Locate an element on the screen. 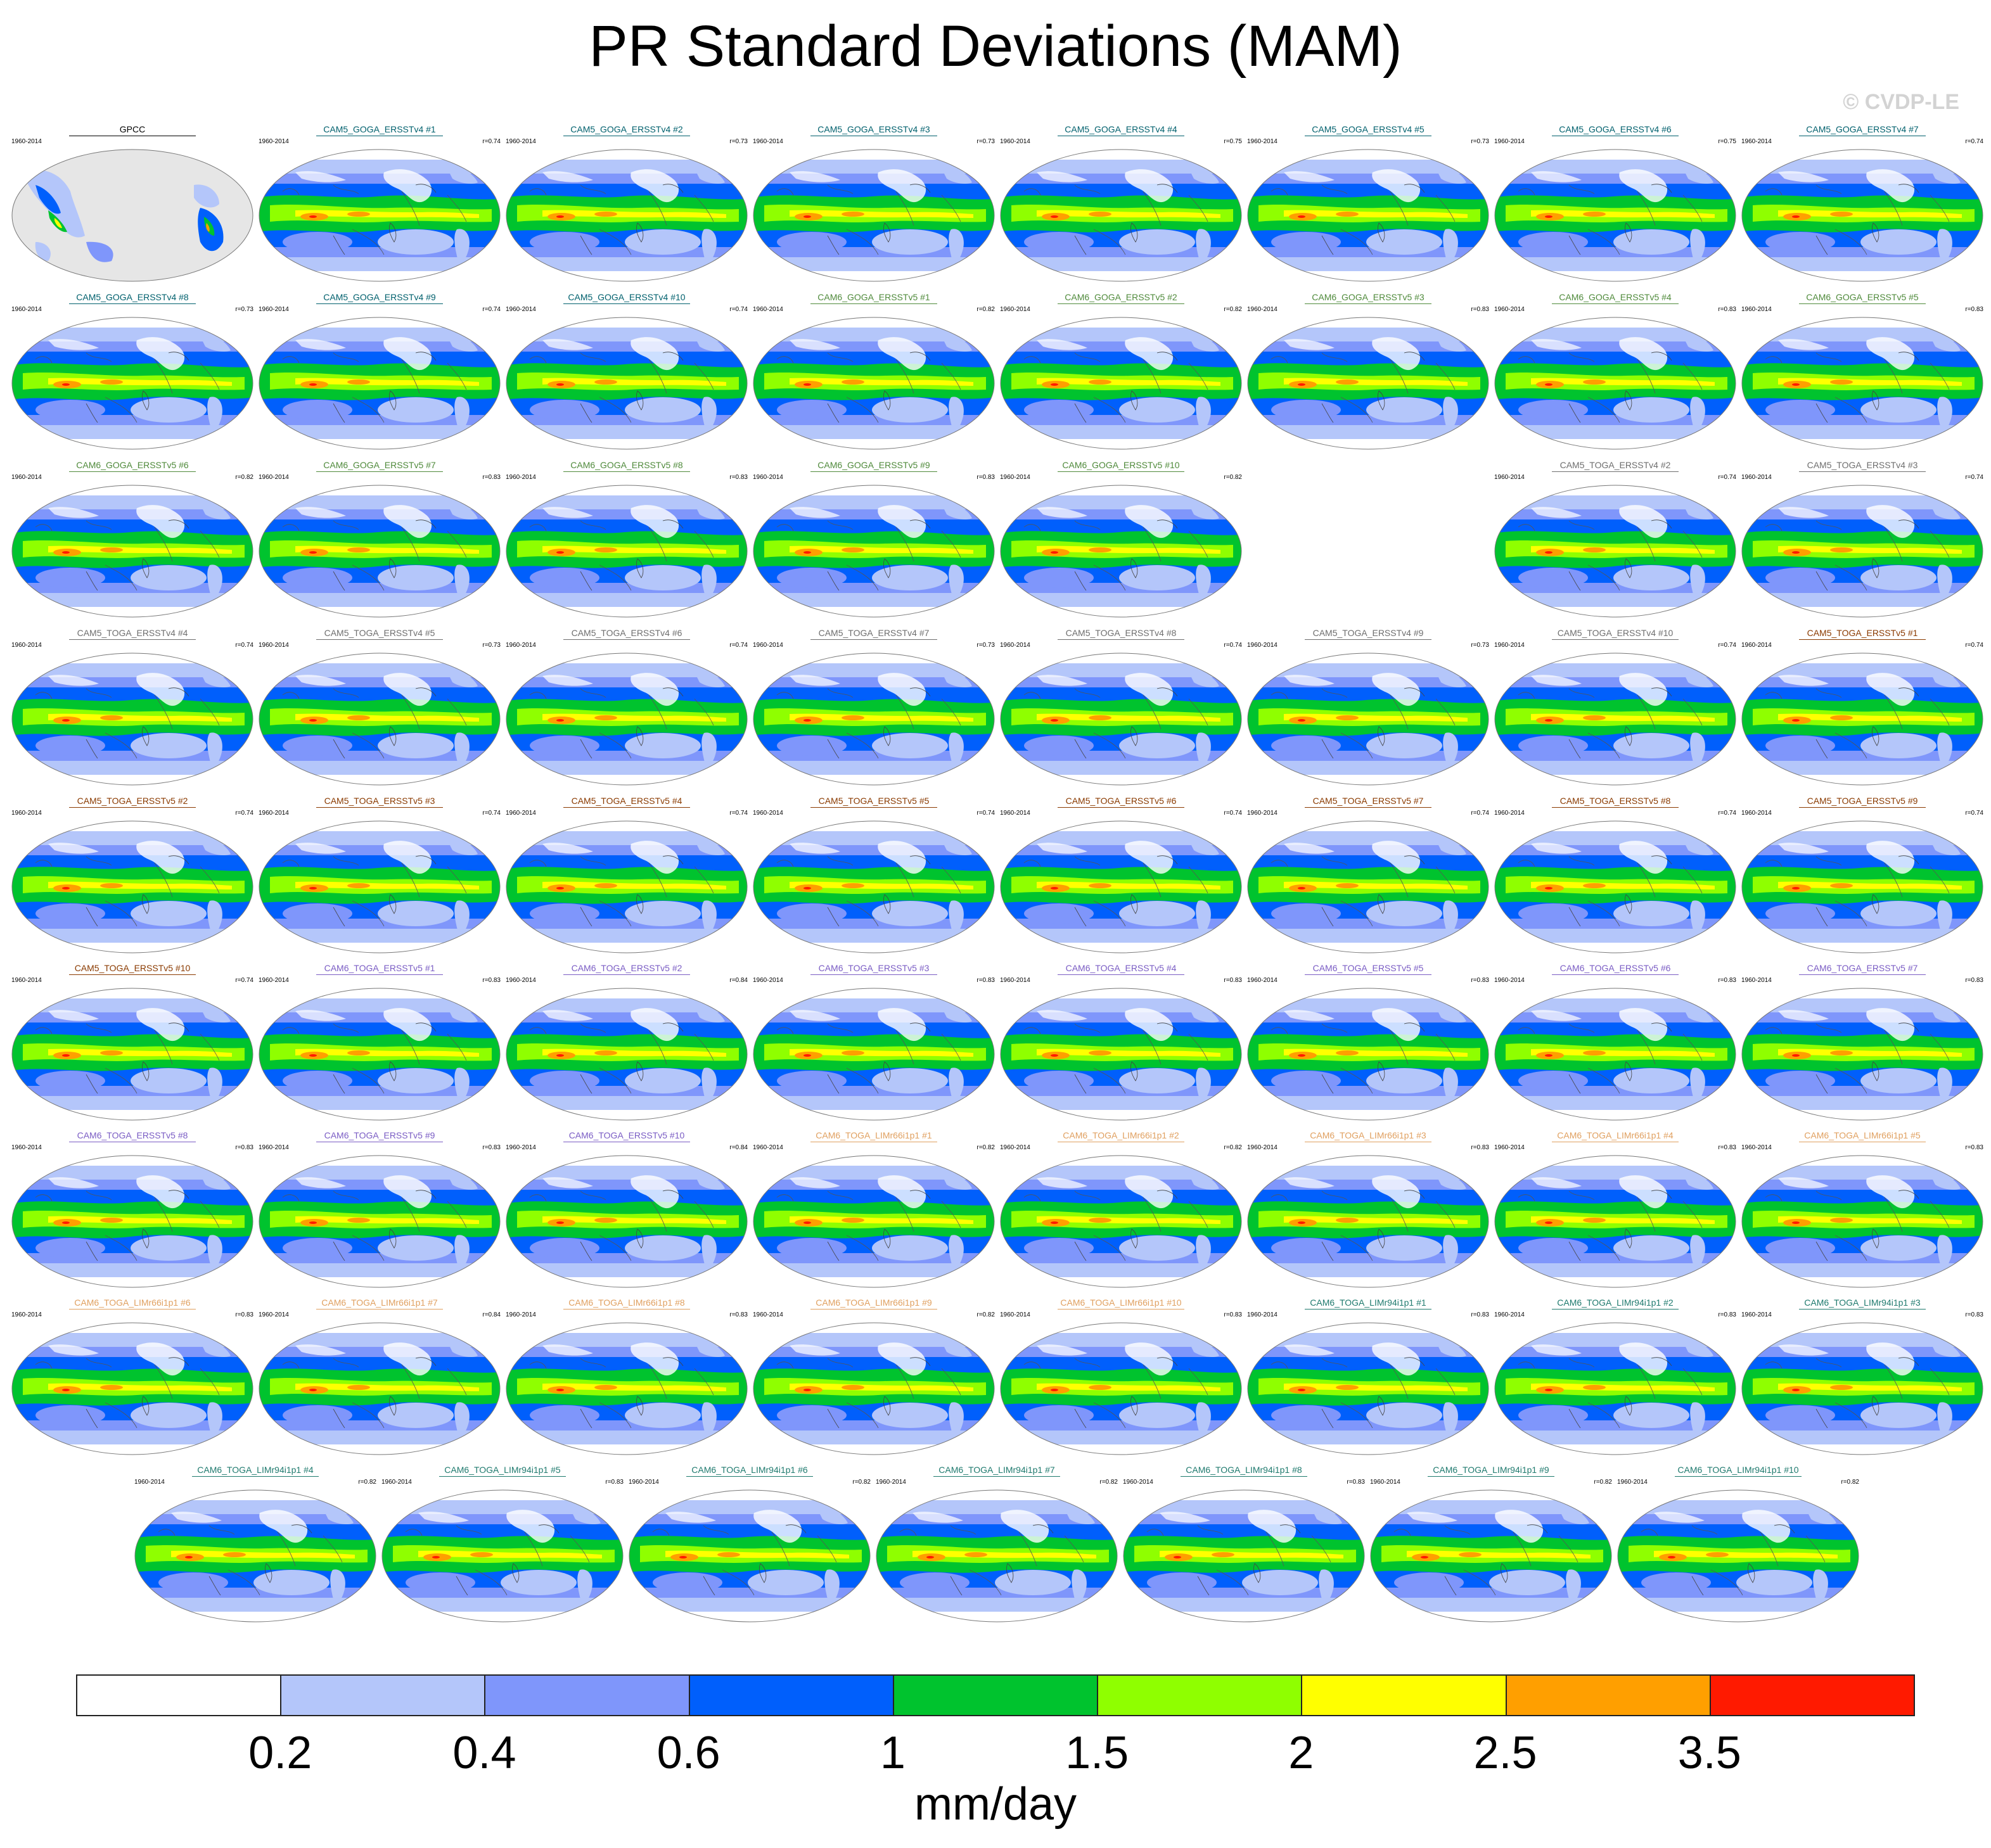 This screenshot has height=1848, width=1991. panel-title: CAM5_GOGA_ERSSTv4 #4 is located at coordinates (1121, 130).